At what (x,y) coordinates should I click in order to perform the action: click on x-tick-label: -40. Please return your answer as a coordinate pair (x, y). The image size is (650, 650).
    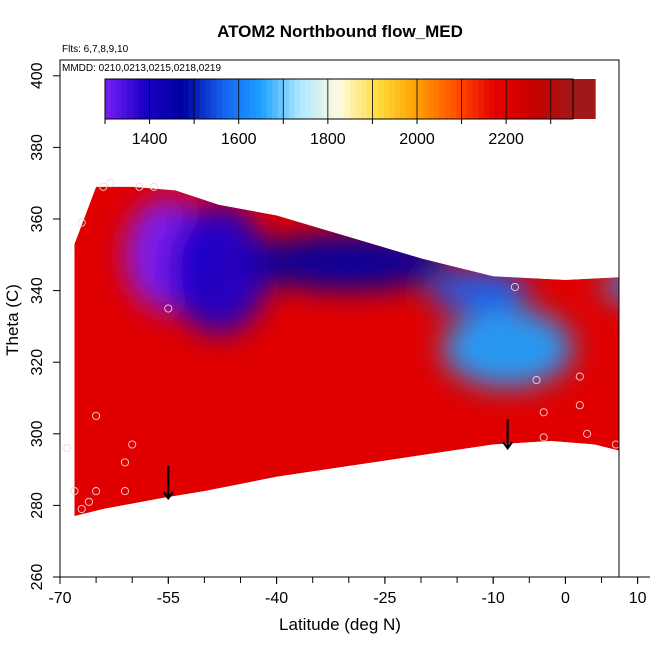
    Looking at the image, I should click on (276, 598).